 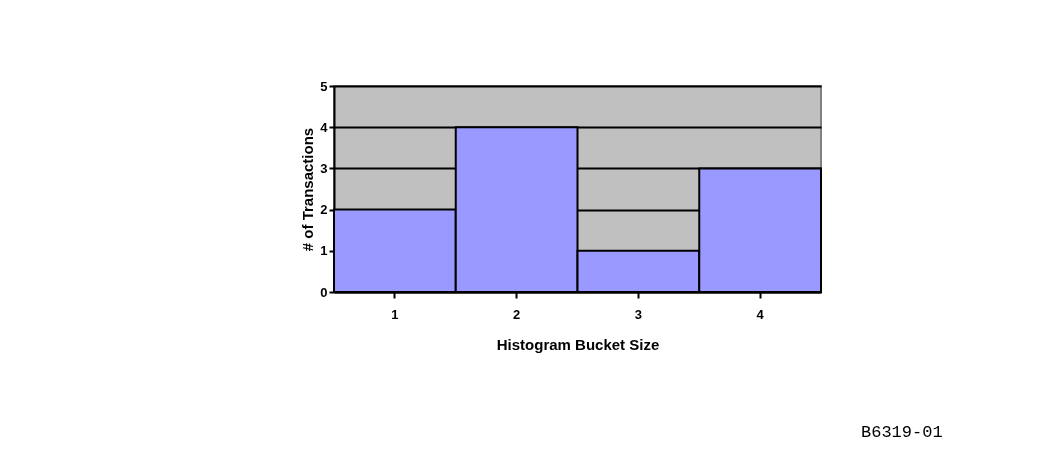 I want to click on y-tick-label: 4, so click(x=324, y=127).